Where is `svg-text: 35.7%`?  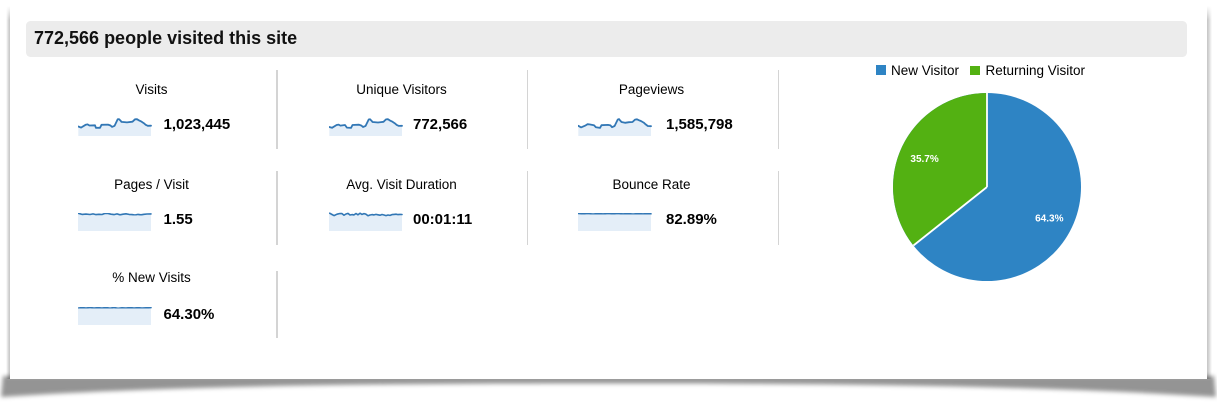
svg-text: 35.7% is located at coordinates (924, 158).